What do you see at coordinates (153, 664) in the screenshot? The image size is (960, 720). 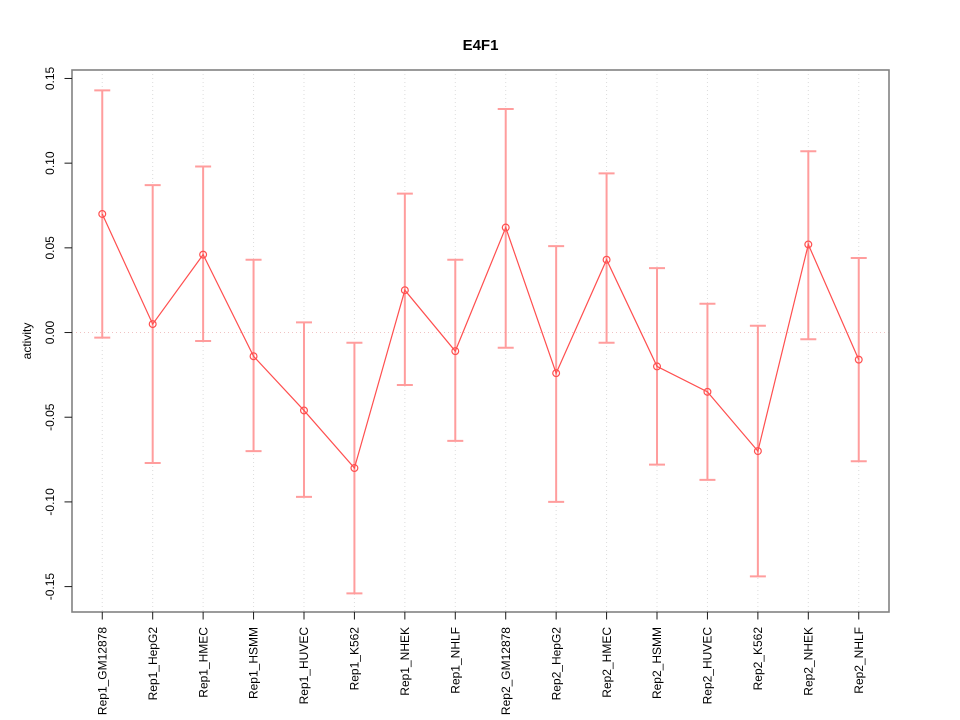 I see `x-tick-label: Rep1_HepG2` at bounding box center [153, 664].